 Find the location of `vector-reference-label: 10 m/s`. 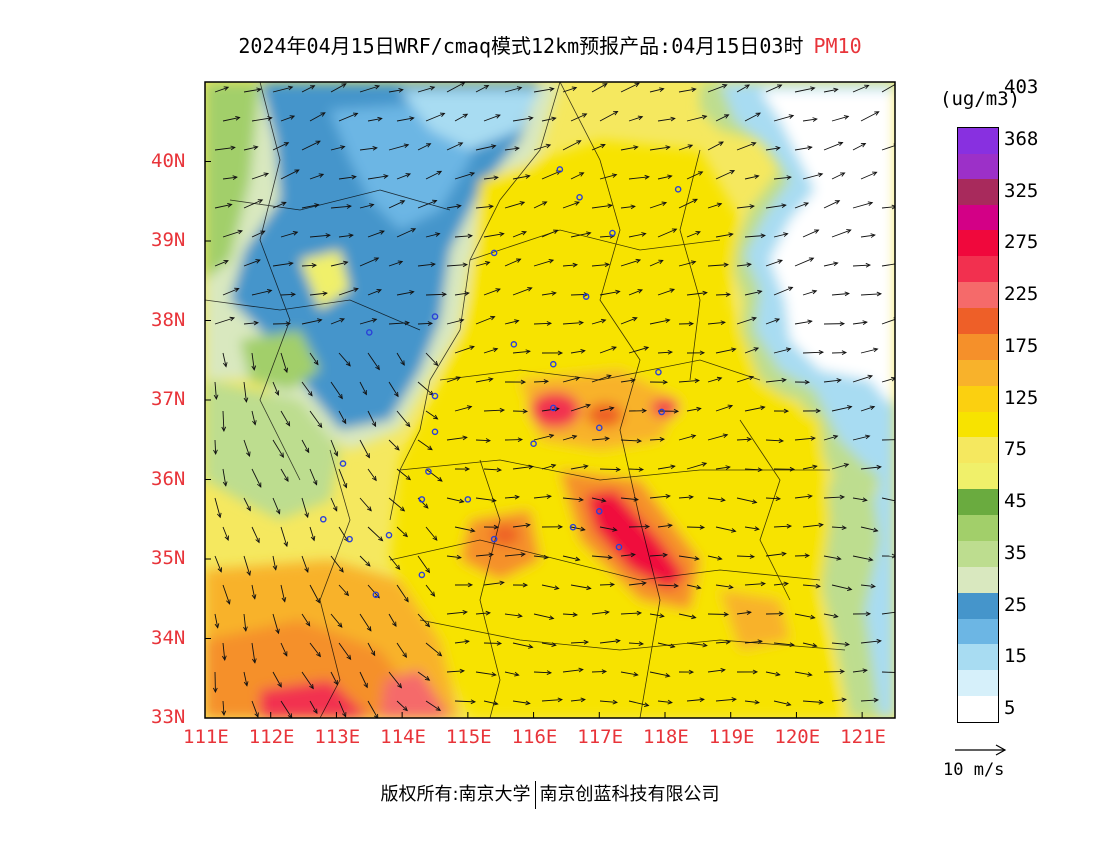

vector-reference-label: 10 m/s is located at coordinates (974, 770).